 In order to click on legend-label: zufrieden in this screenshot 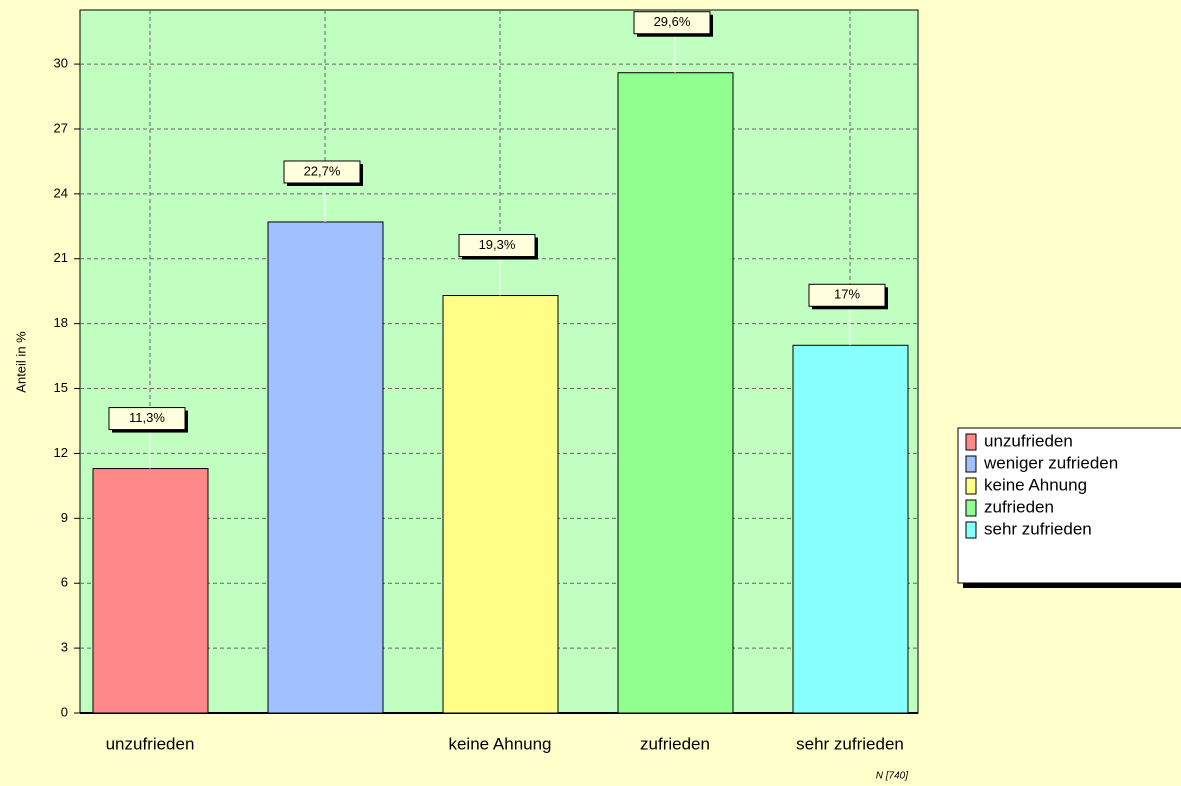, I will do `click(1019, 506)`.